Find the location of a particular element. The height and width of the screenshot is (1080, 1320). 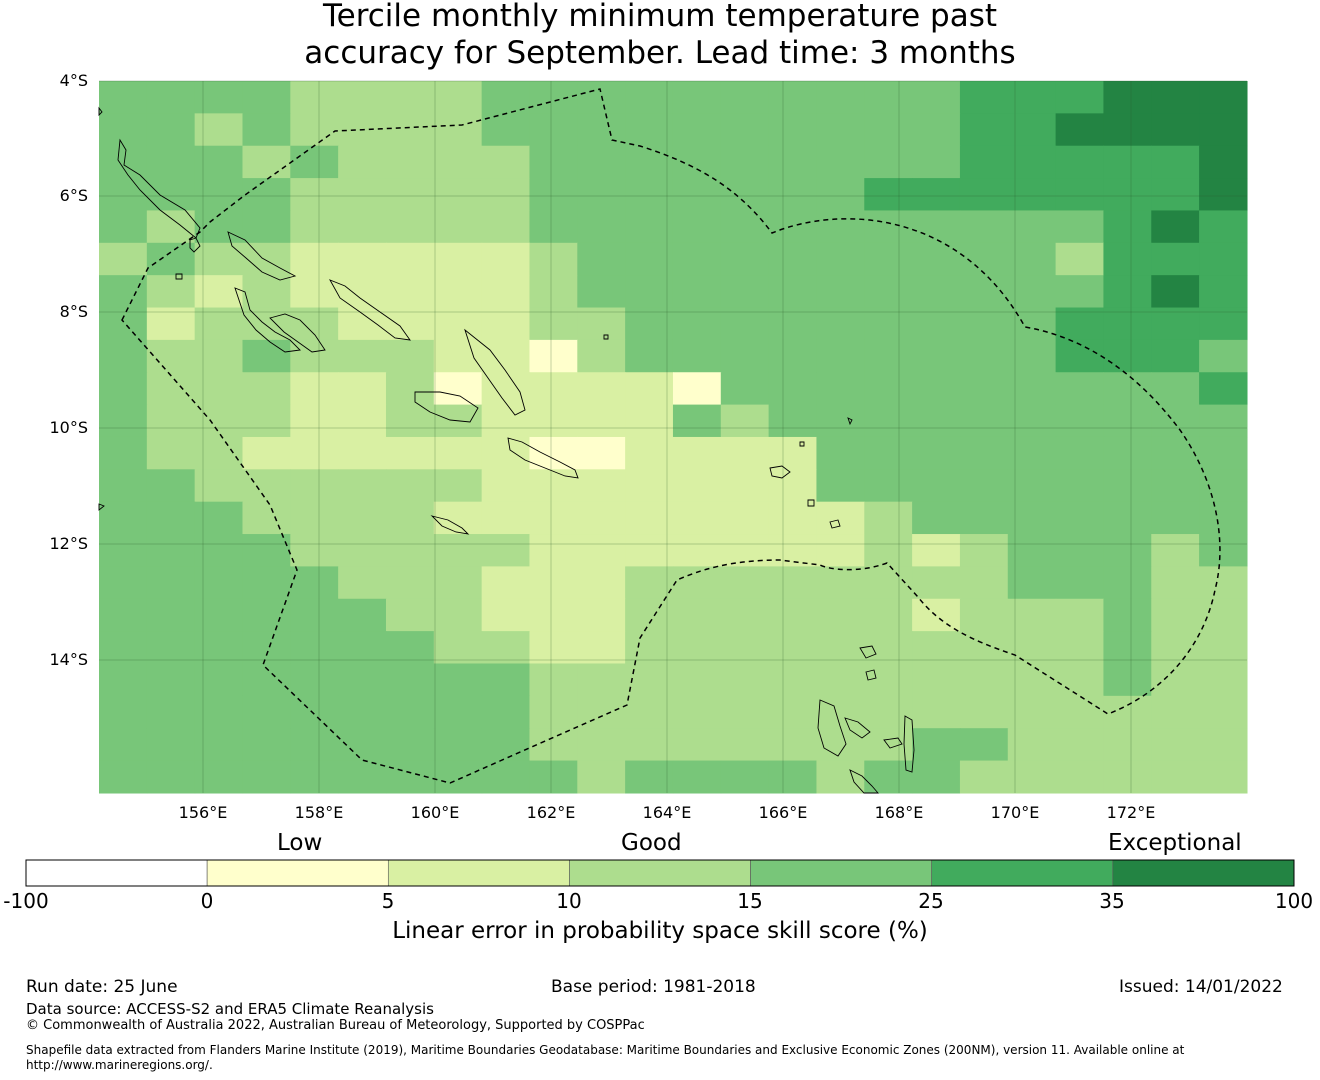

chart-title-line-1: Tercile monthly minimum temperature past is located at coordinates (660, 17).